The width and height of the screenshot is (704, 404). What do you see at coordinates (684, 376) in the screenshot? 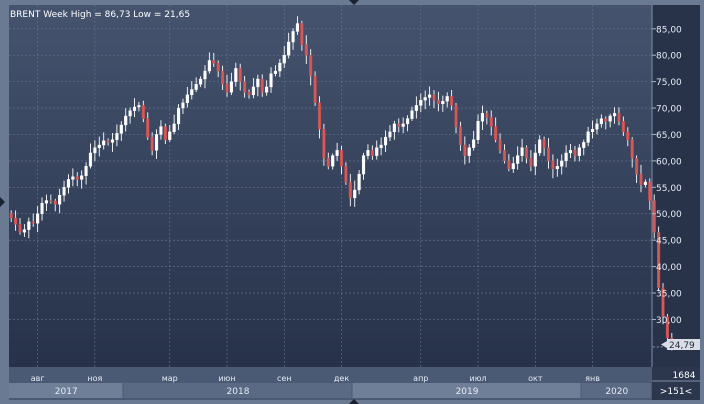
I see `bar-count-label: 1684` at bounding box center [684, 376].